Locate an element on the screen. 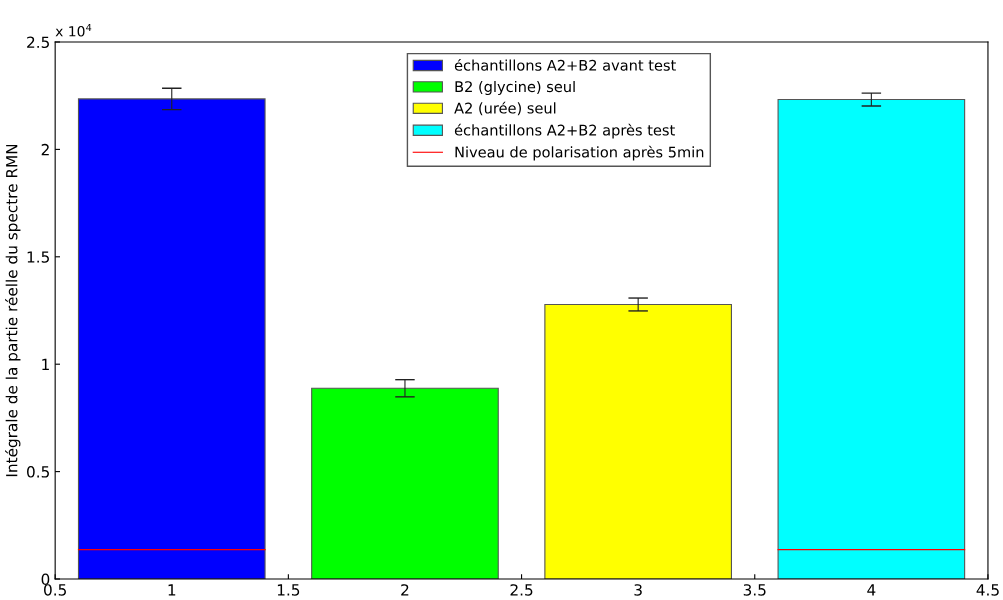 This screenshot has width=1003, height=600. legend-label: A2 (urée) seul is located at coordinates (505, 108).